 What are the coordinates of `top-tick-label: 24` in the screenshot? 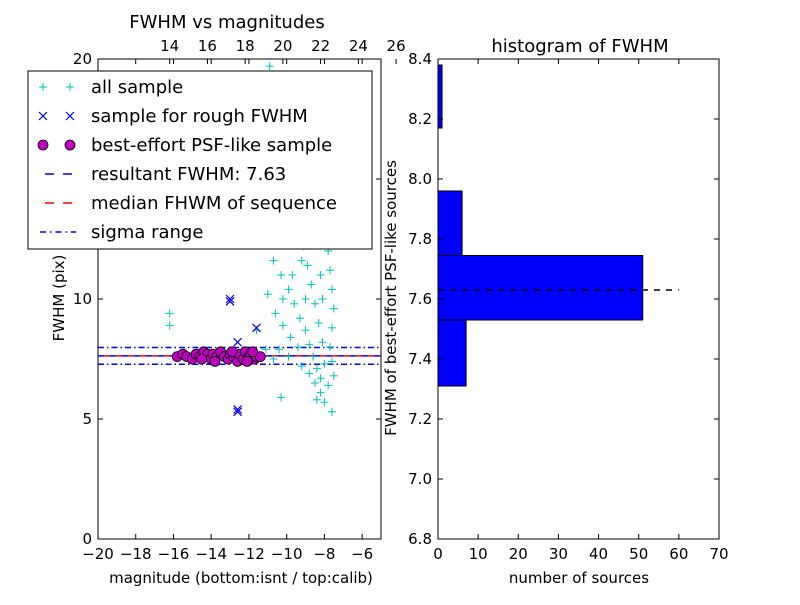 It's located at (358, 46).